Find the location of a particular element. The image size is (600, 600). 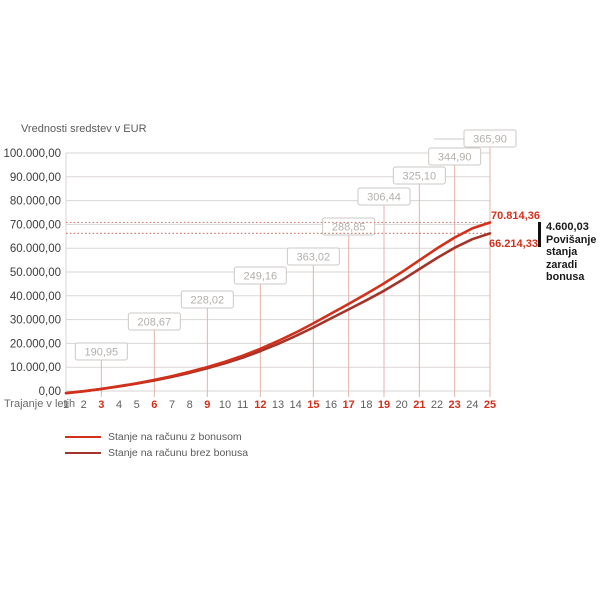

callout-value: 249,16 is located at coordinates (261, 277).